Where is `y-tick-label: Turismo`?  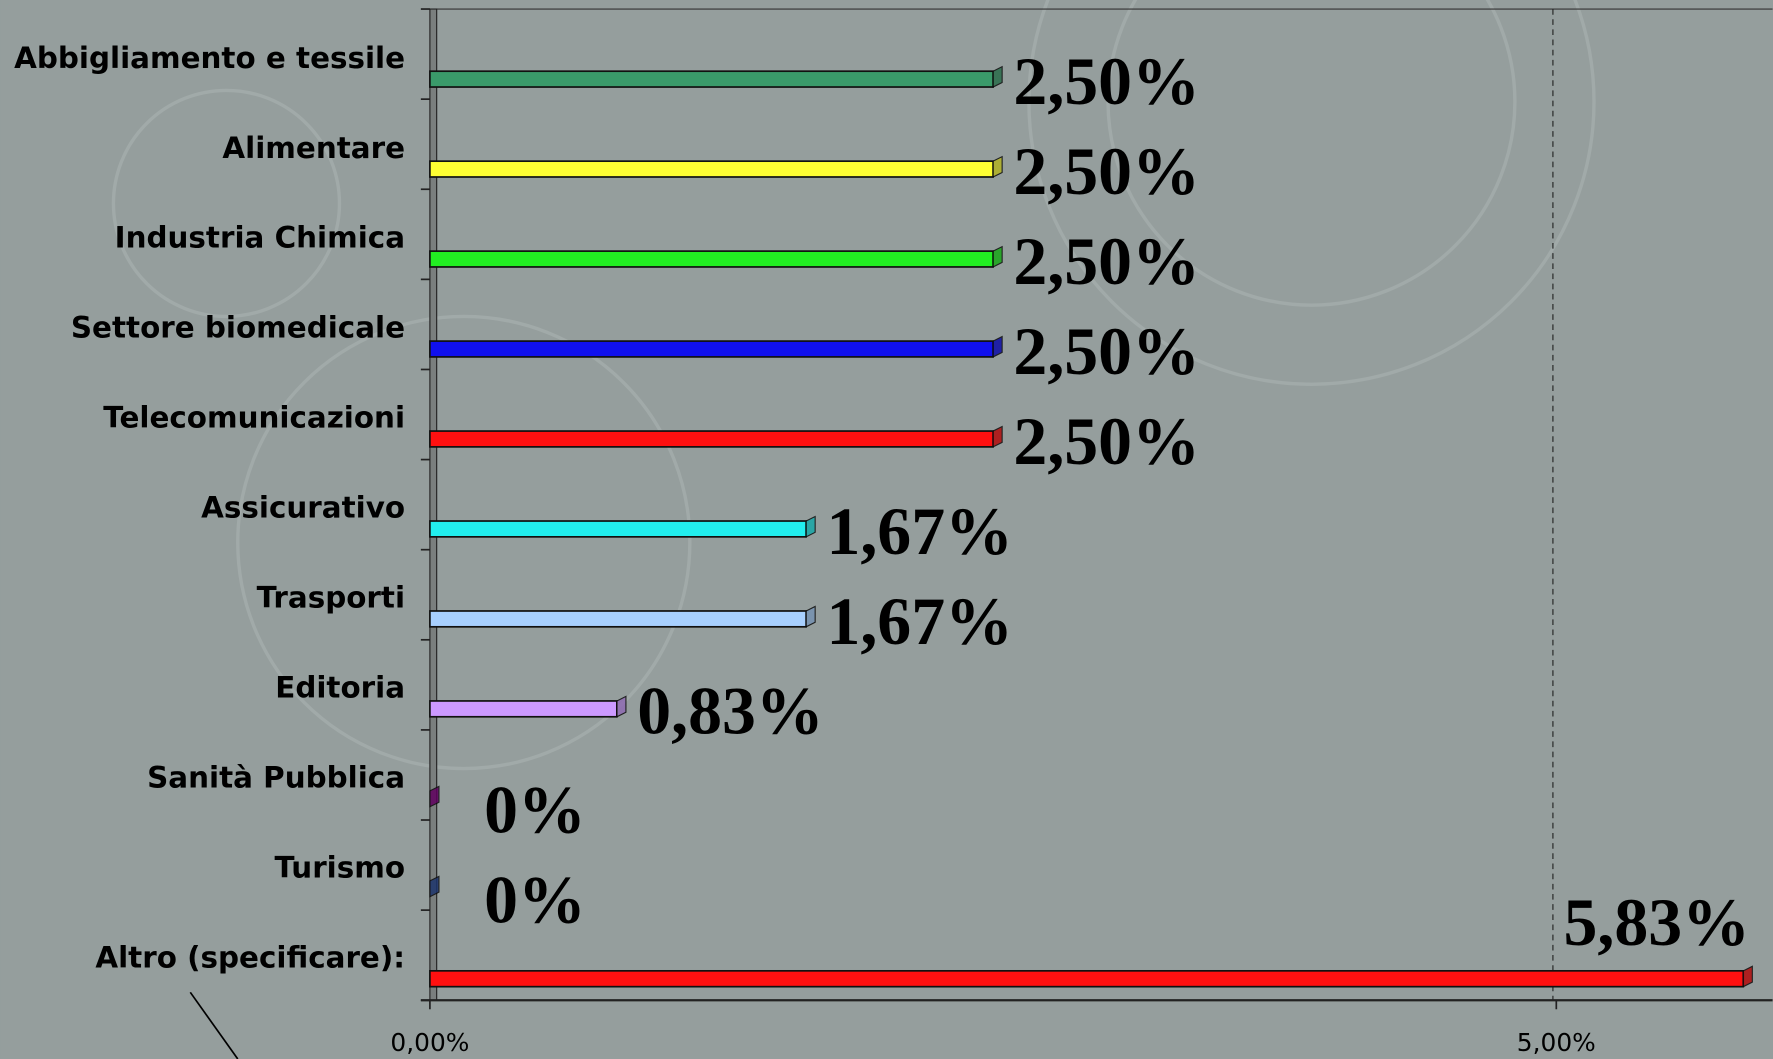 y-tick-label: Turismo is located at coordinates (339, 867).